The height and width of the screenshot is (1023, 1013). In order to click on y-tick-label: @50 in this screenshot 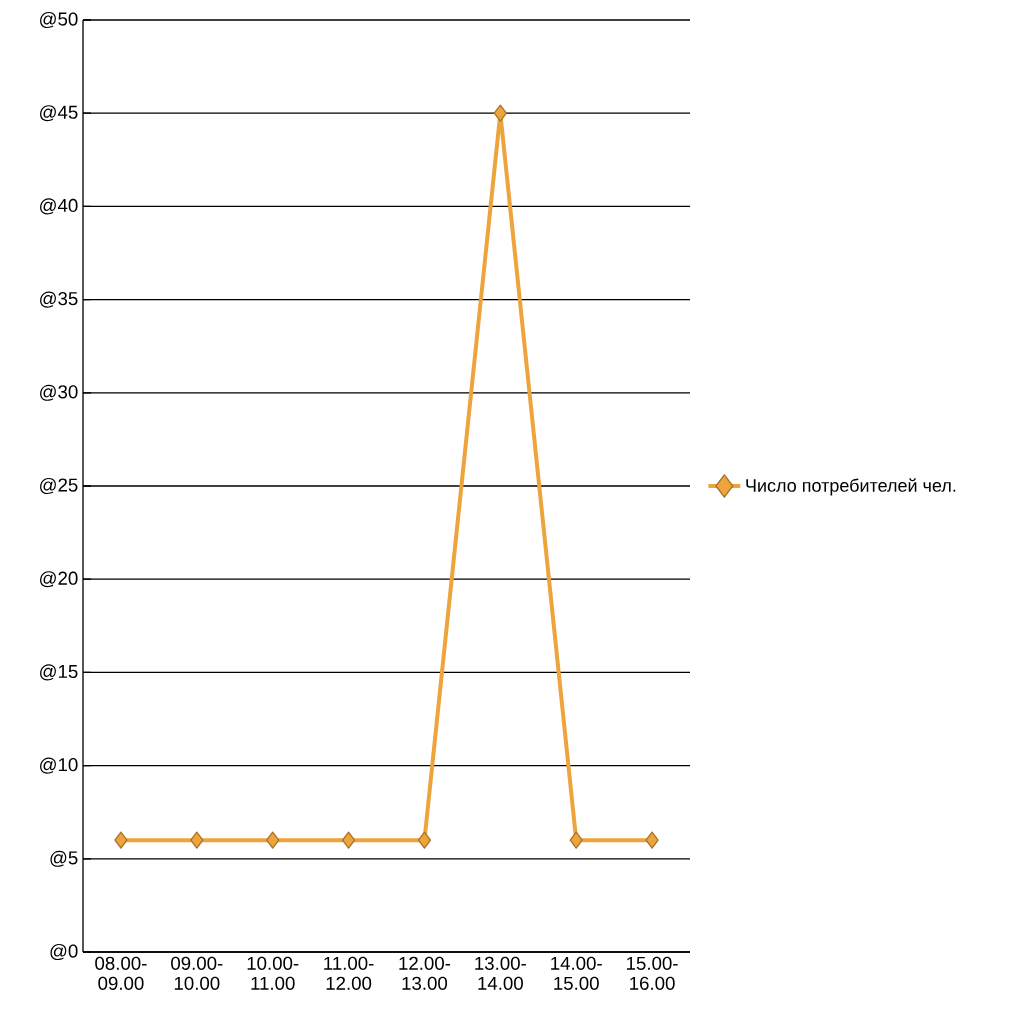, I will do `click(59, 20)`.